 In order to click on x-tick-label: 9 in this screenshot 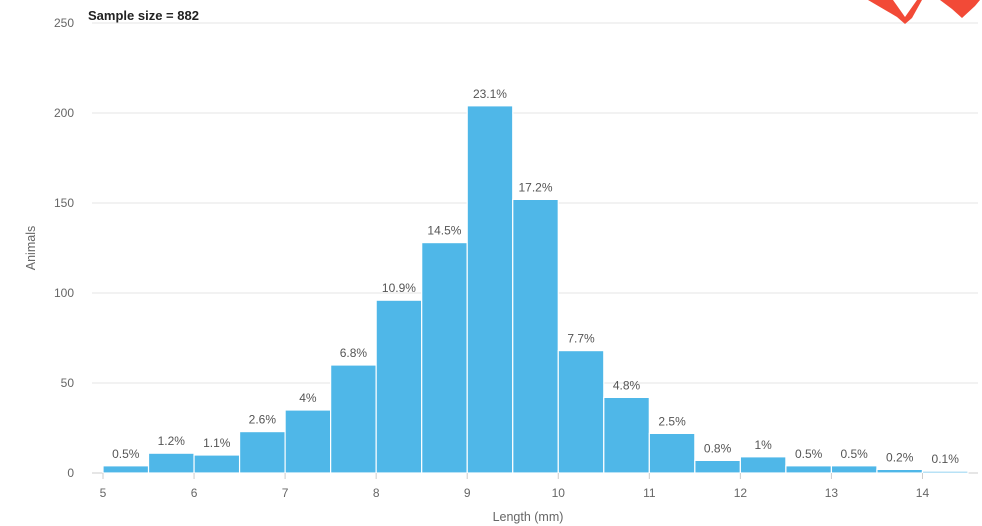, I will do `click(467, 493)`.